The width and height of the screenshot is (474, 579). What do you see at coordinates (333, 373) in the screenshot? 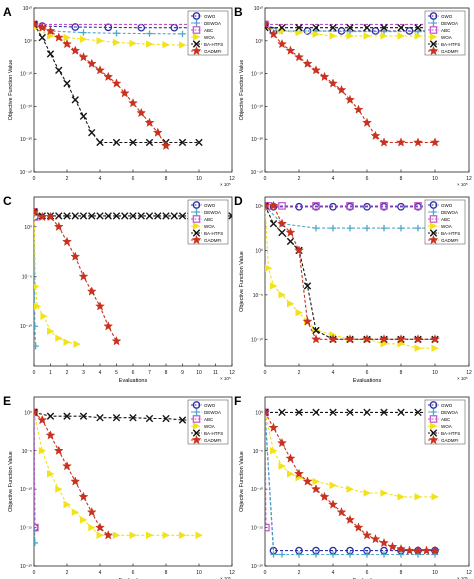
I see `x-tick-label: 4` at bounding box center [333, 373].